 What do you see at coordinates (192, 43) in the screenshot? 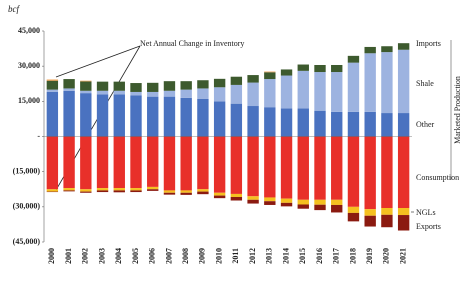
I see `annotation: Net Annual Change in Inventory` at bounding box center [192, 43].